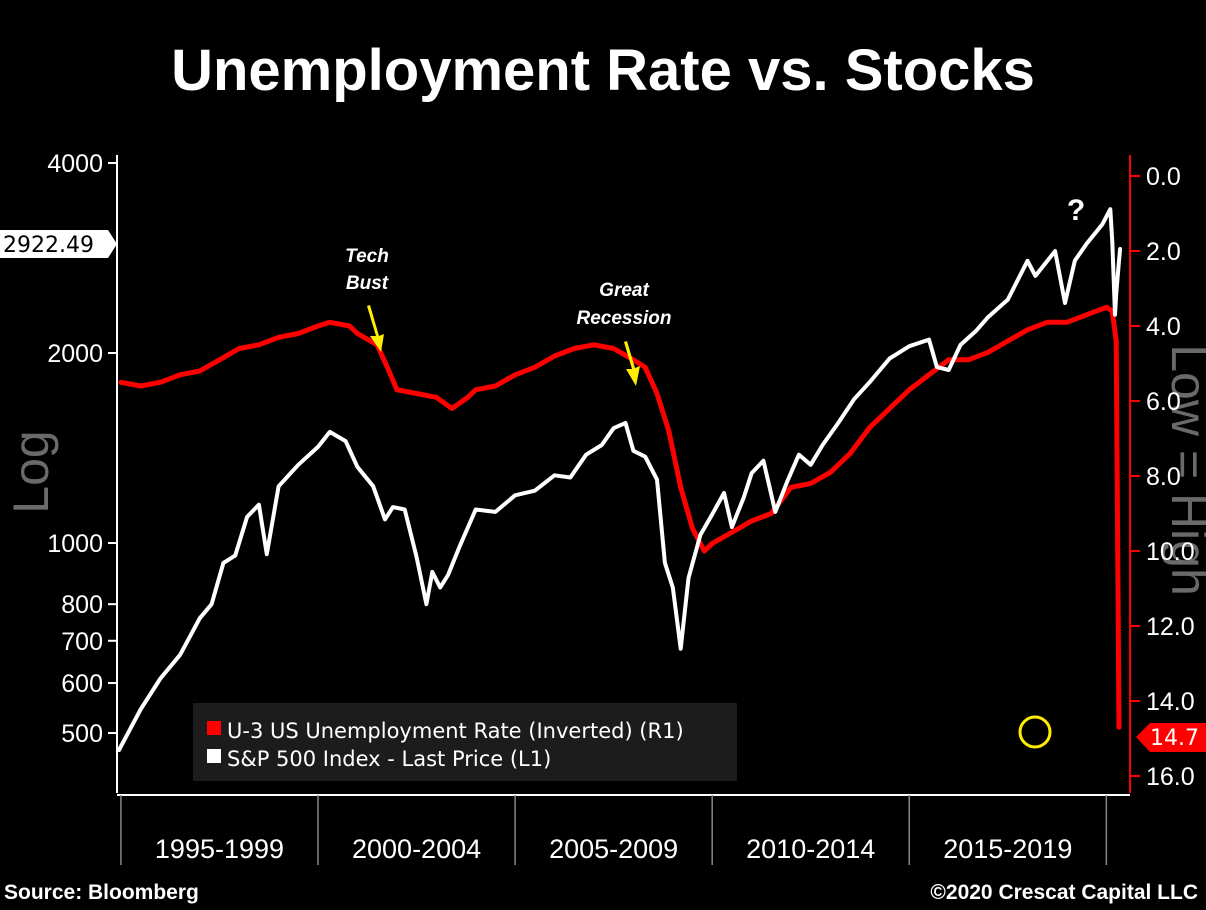 The height and width of the screenshot is (910, 1206). I want to click on annotation-tech-bust-line-1: Tech, so click(367, 256).